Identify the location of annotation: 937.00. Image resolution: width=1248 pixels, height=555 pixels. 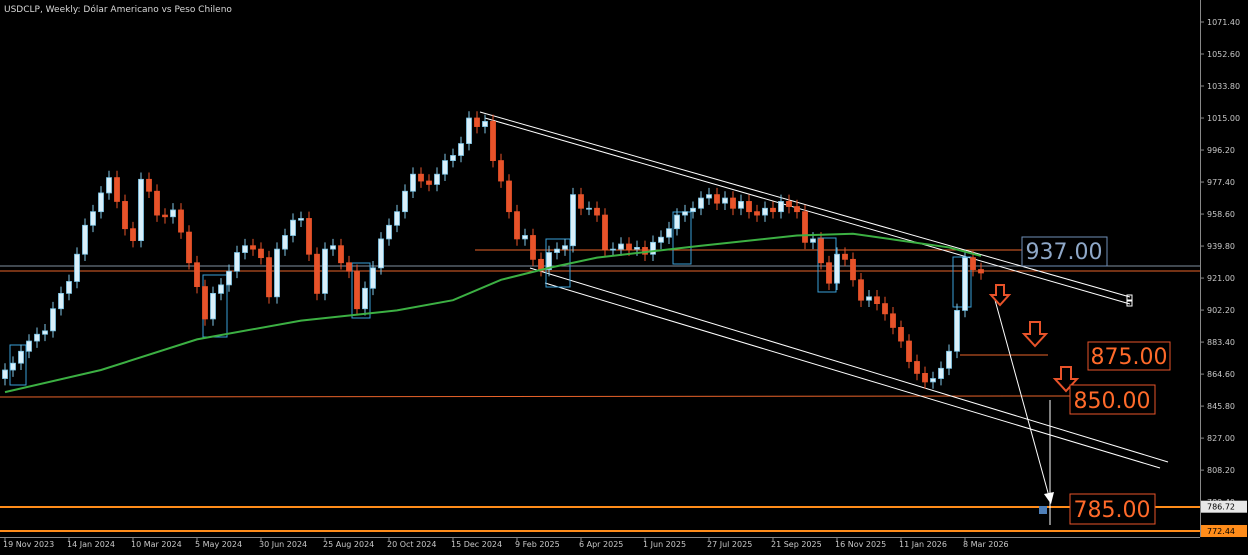
(1064, 252).